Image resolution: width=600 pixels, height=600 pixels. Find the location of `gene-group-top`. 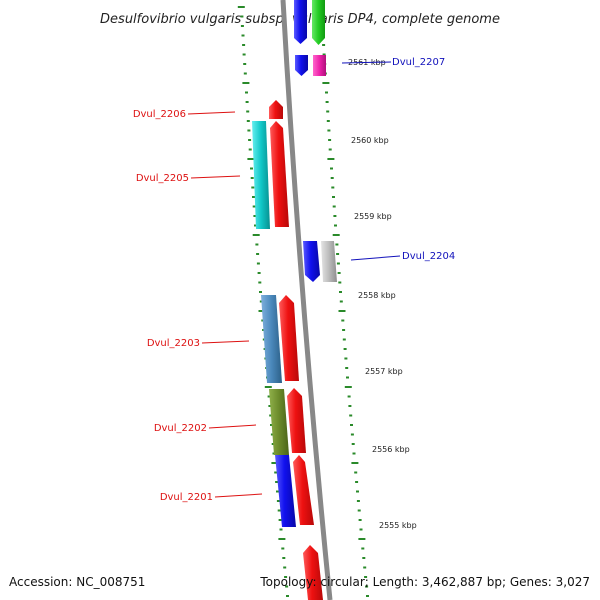

gene-group-top is located at coordinates (310, 38).